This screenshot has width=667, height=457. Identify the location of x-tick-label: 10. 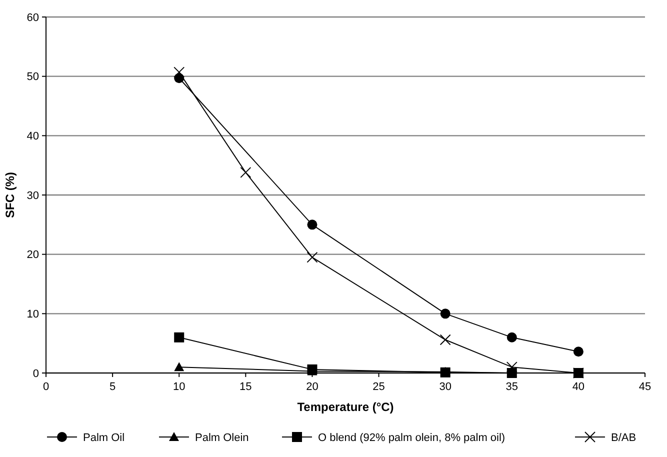
(179, 387).